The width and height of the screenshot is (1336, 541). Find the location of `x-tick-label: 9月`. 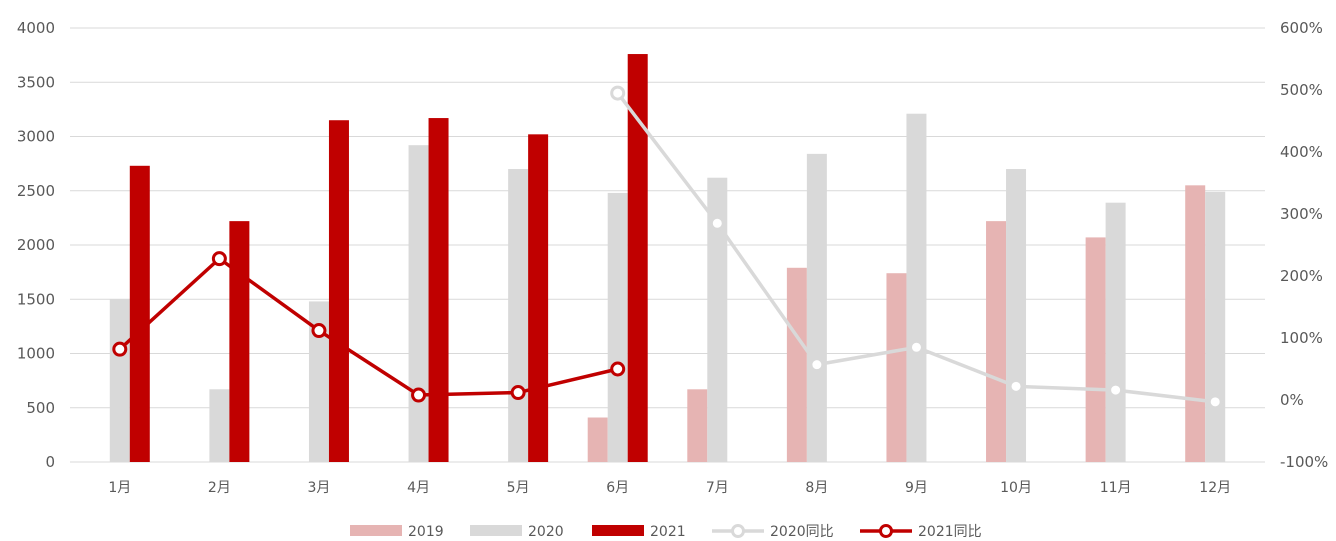

x-tick-label: 9月 is located at coordinates (916, 488).